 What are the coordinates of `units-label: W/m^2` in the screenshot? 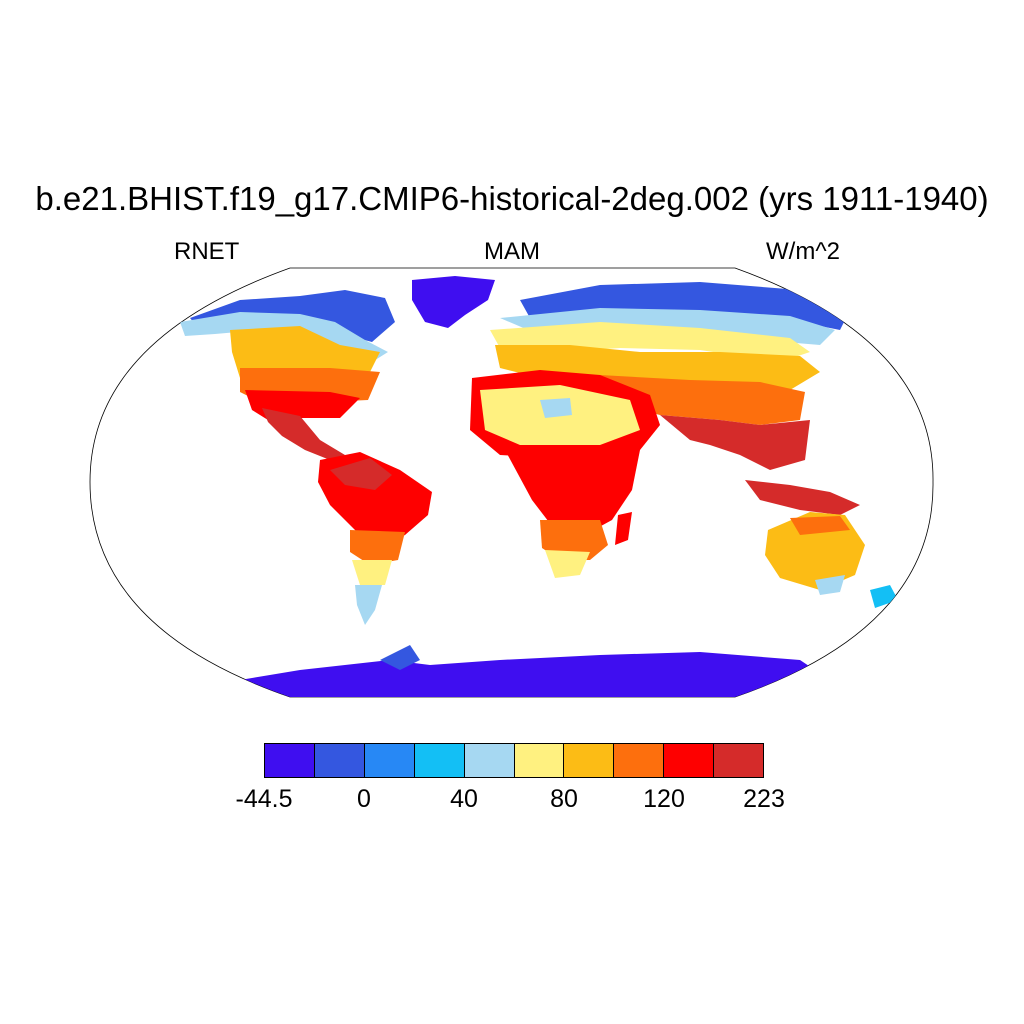 It's located at (803, 251).